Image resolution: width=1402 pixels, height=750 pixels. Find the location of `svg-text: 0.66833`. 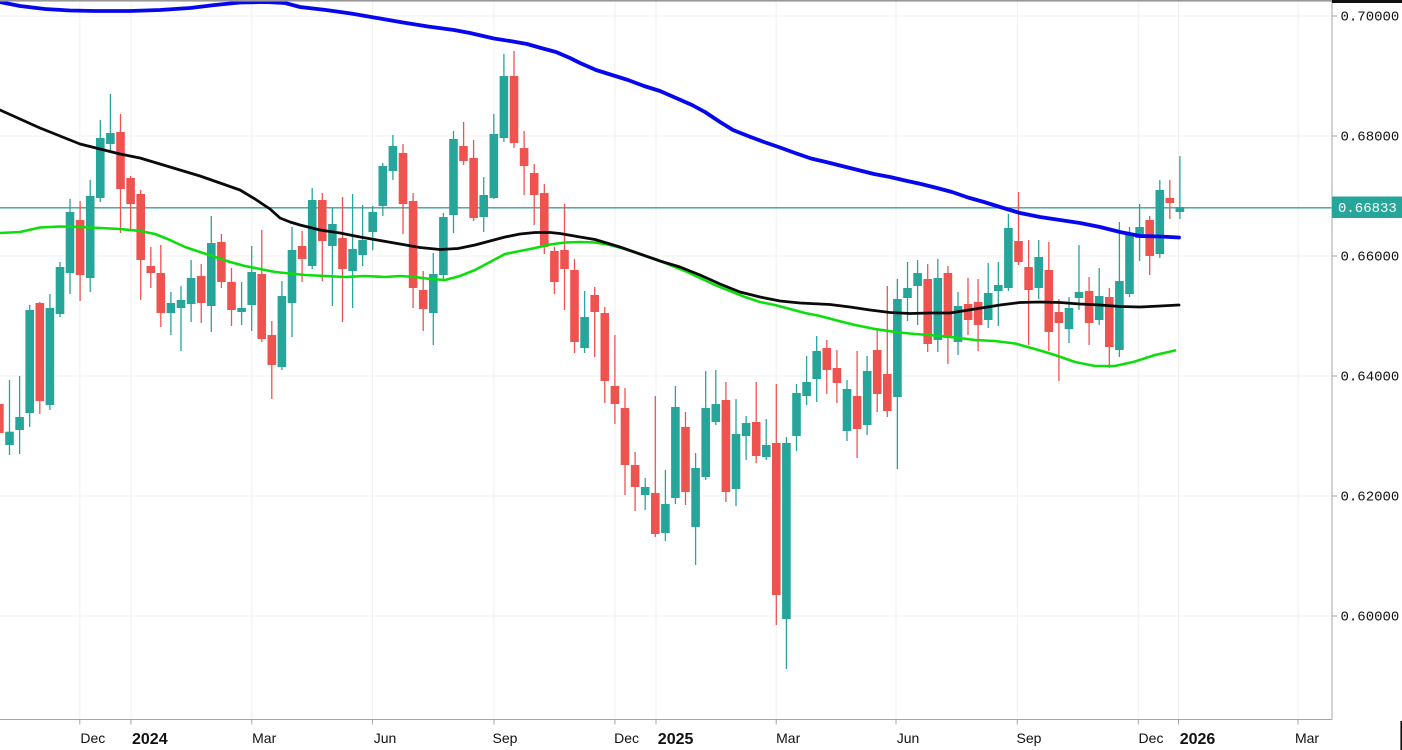

svg-text: 0.66833 is located at coordinates (1367, 209).